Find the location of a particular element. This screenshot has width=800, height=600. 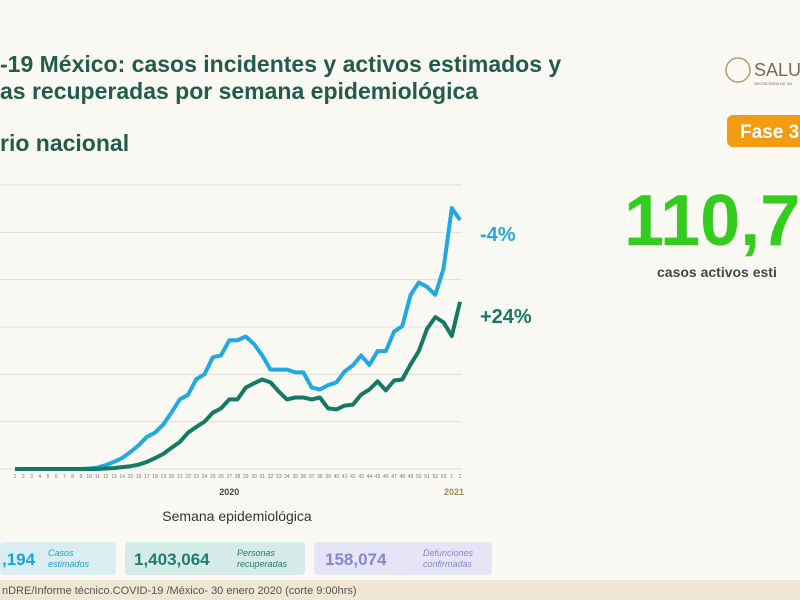

x-tick-label: 8 is located at coordinates (72, 477).